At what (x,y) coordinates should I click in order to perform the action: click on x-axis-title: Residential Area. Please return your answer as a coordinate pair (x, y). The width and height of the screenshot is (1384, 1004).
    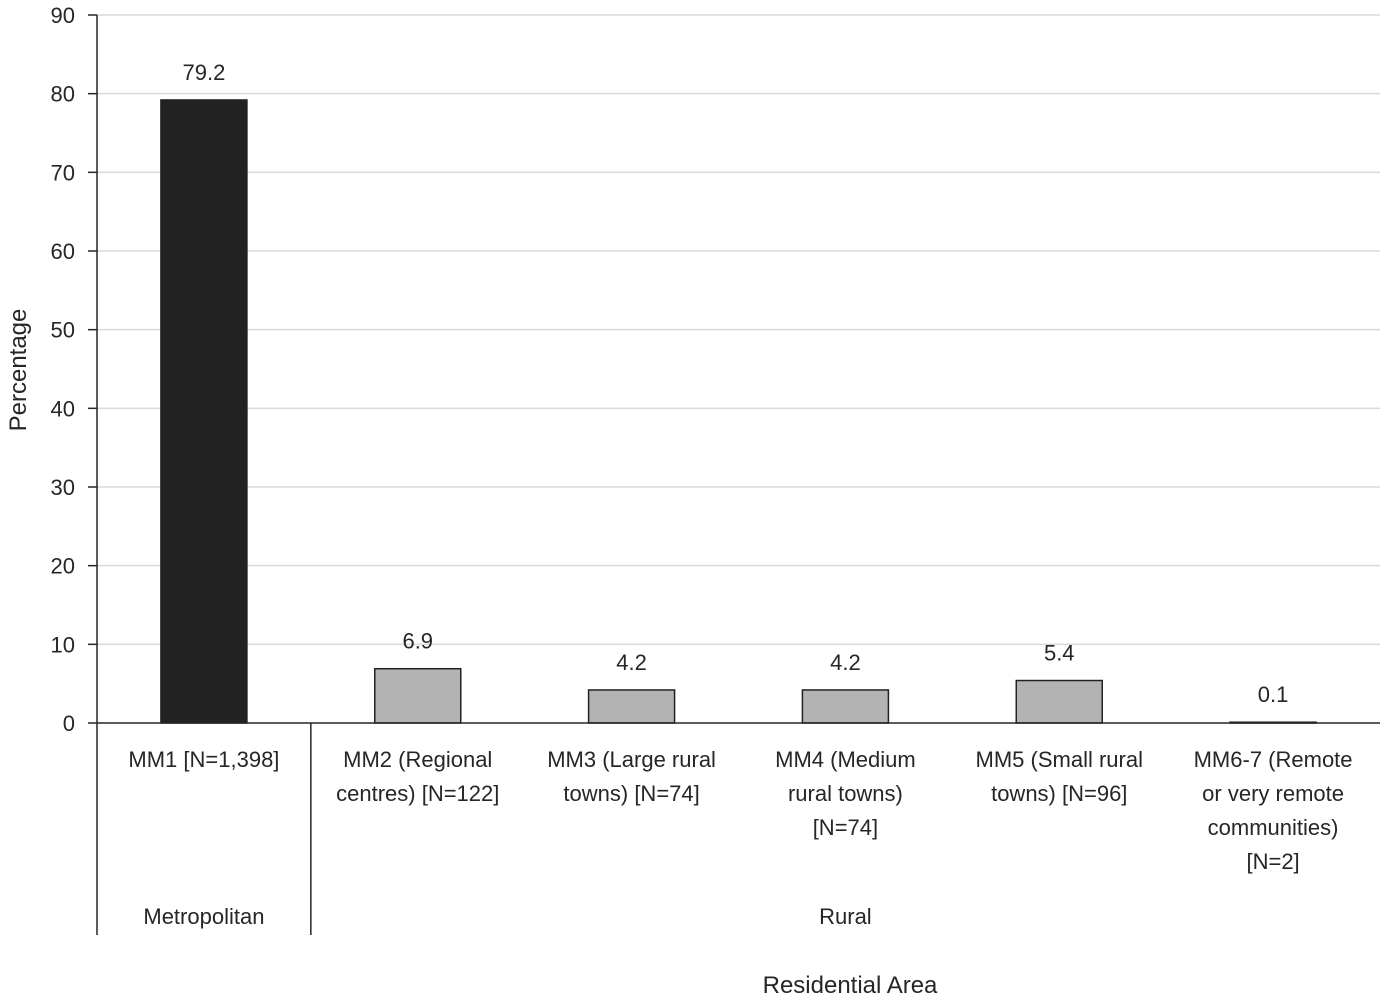
    Looking at the image, I should click on (850, 985).